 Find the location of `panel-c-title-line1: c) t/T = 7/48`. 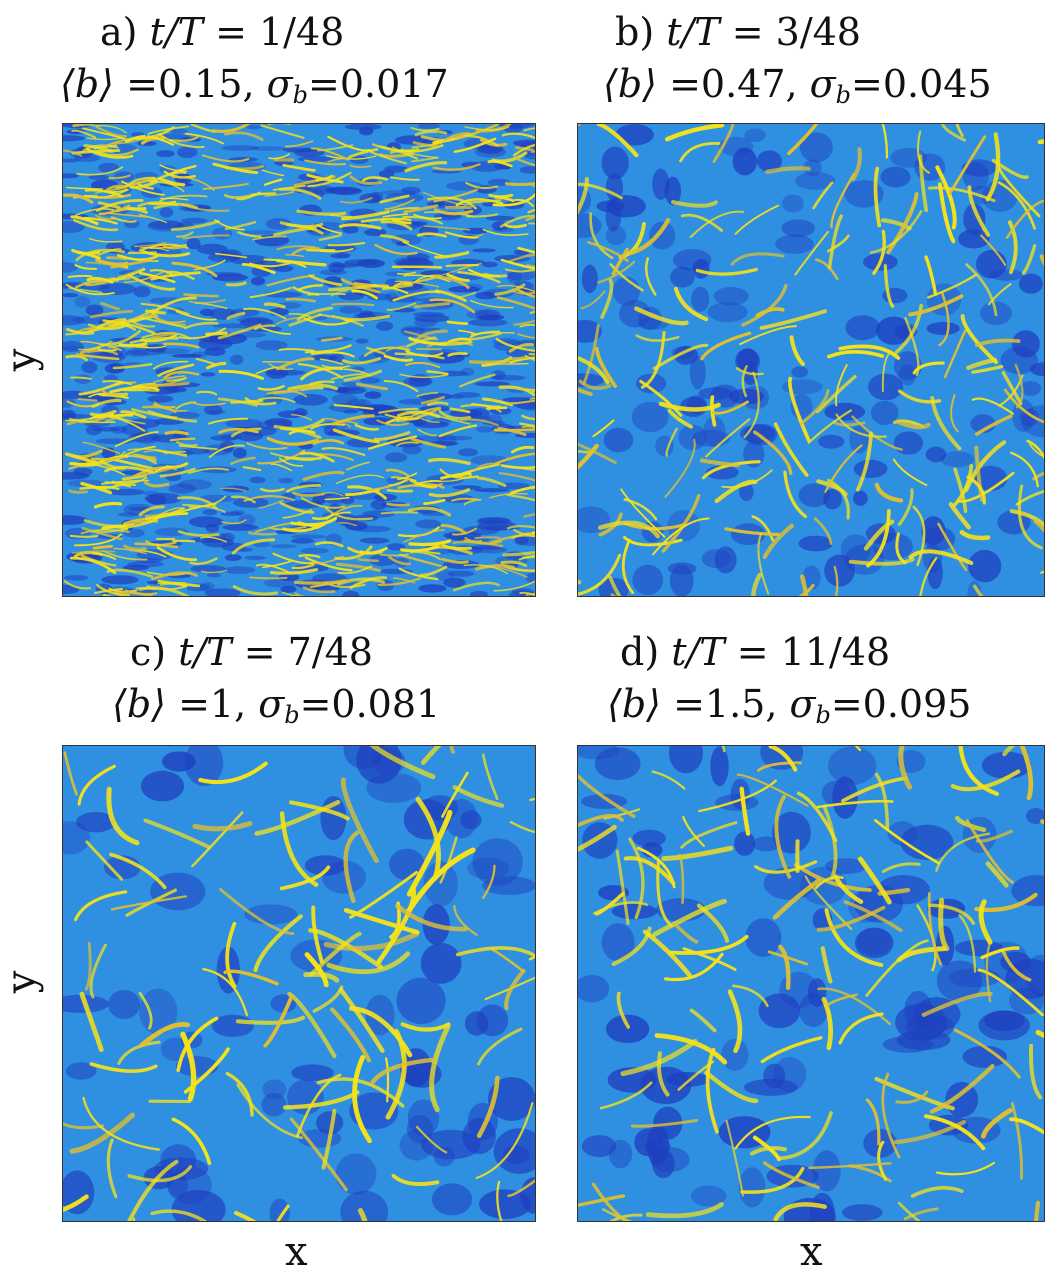

panel-c-title-line1: c) t/T = 7/48 is located at coordinates (251, 652).